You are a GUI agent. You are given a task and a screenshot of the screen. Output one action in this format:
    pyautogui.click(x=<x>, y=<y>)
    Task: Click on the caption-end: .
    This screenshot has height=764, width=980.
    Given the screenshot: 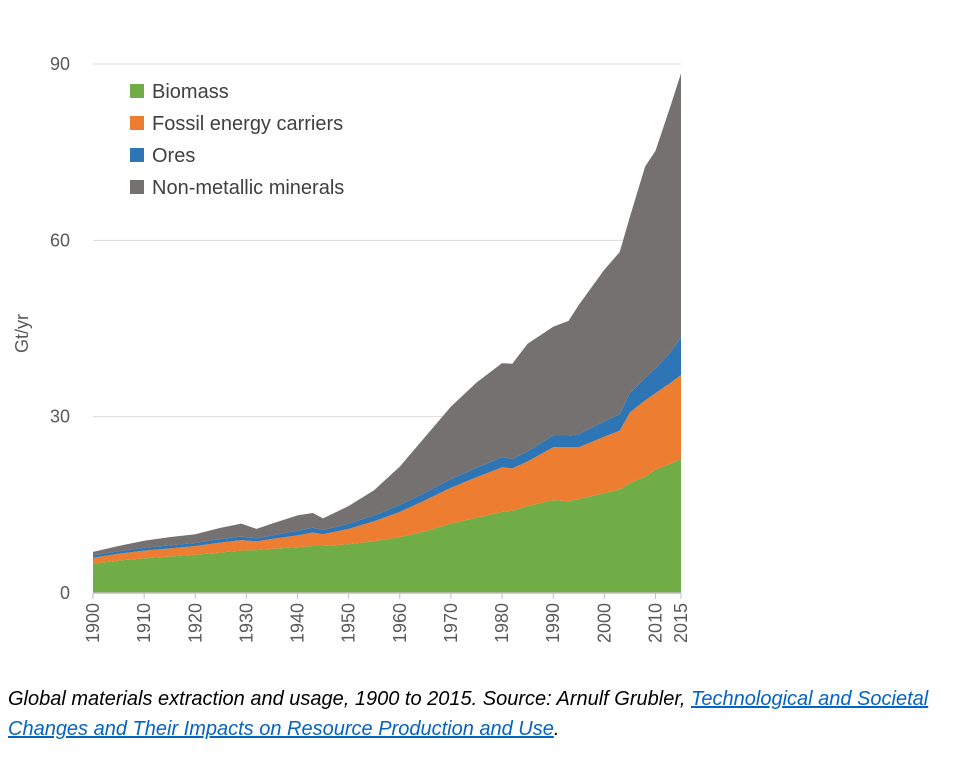 What is the action you would take?
    pyautogui.click(x=556, y=729)
    